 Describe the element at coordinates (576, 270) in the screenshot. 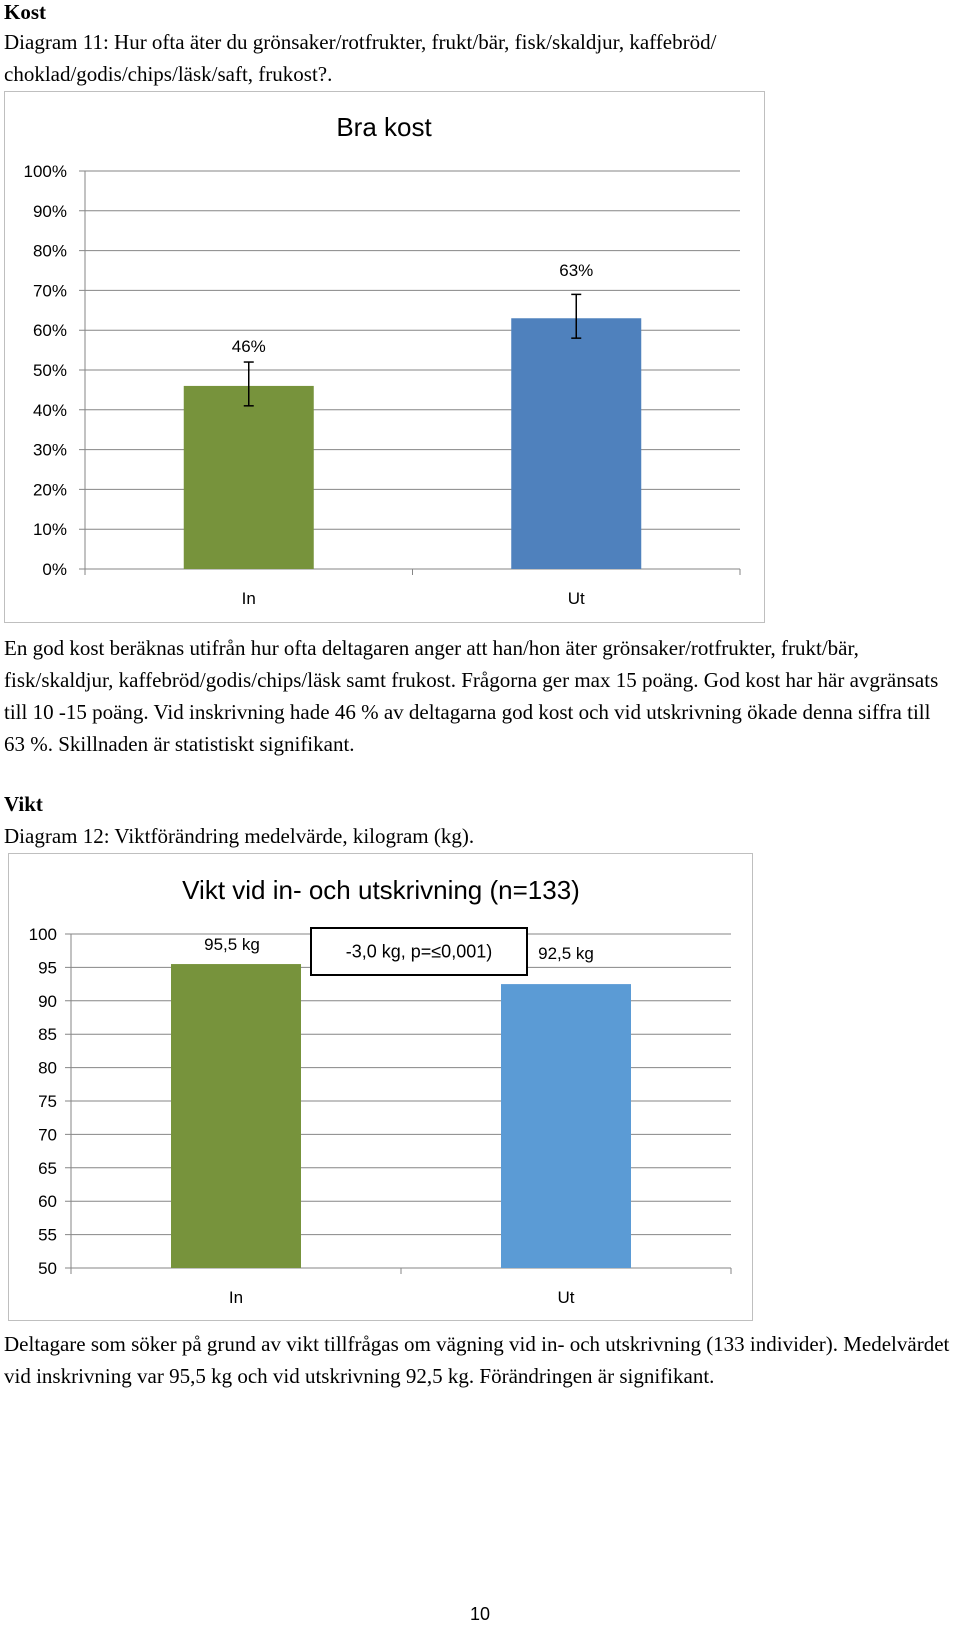

I see `data-label-ut: 63%` at that location.